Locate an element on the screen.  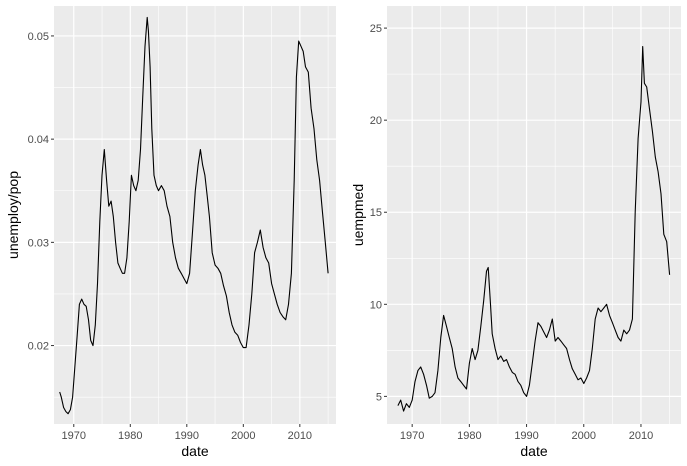
left-y-axis-title: unemploy/pop is located at coordinates (13, 215).